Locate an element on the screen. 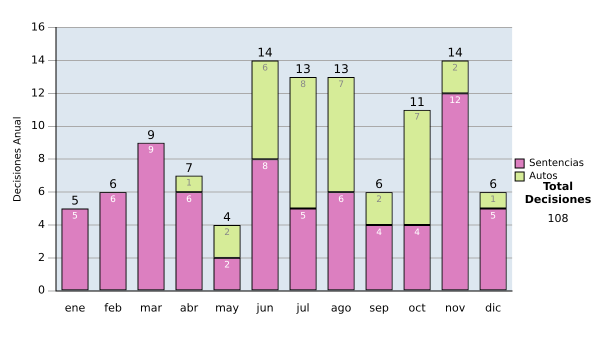 The width and height of the screenshot is (600, 340). legend-label: Sentencias is located at coordinates (556, 164).